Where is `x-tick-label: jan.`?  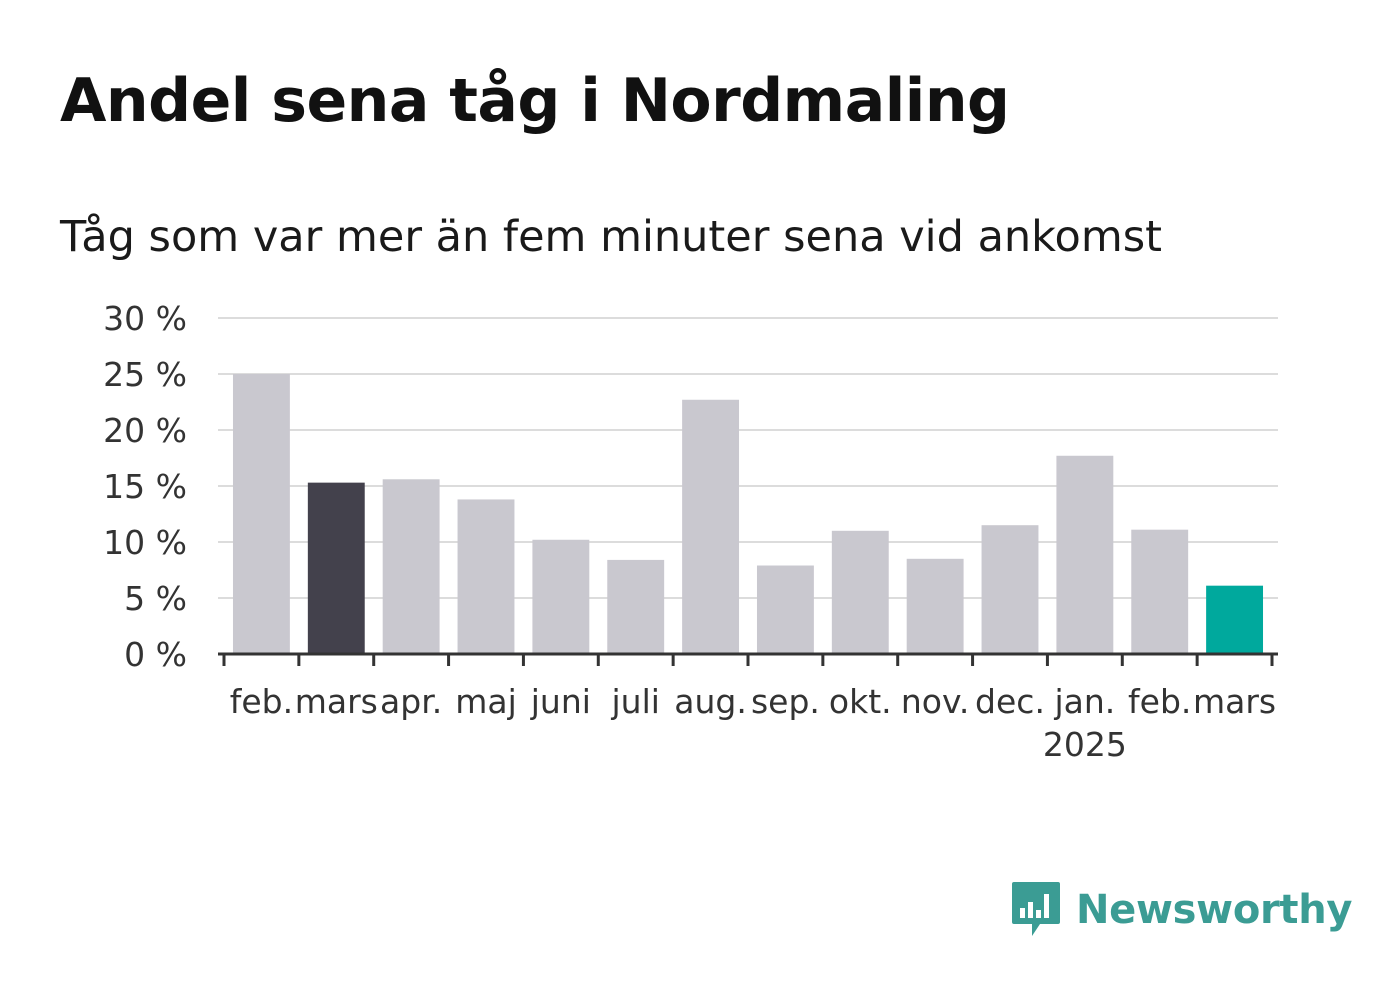
x-tick-label: jan. is located at coordinates (1084, 701).